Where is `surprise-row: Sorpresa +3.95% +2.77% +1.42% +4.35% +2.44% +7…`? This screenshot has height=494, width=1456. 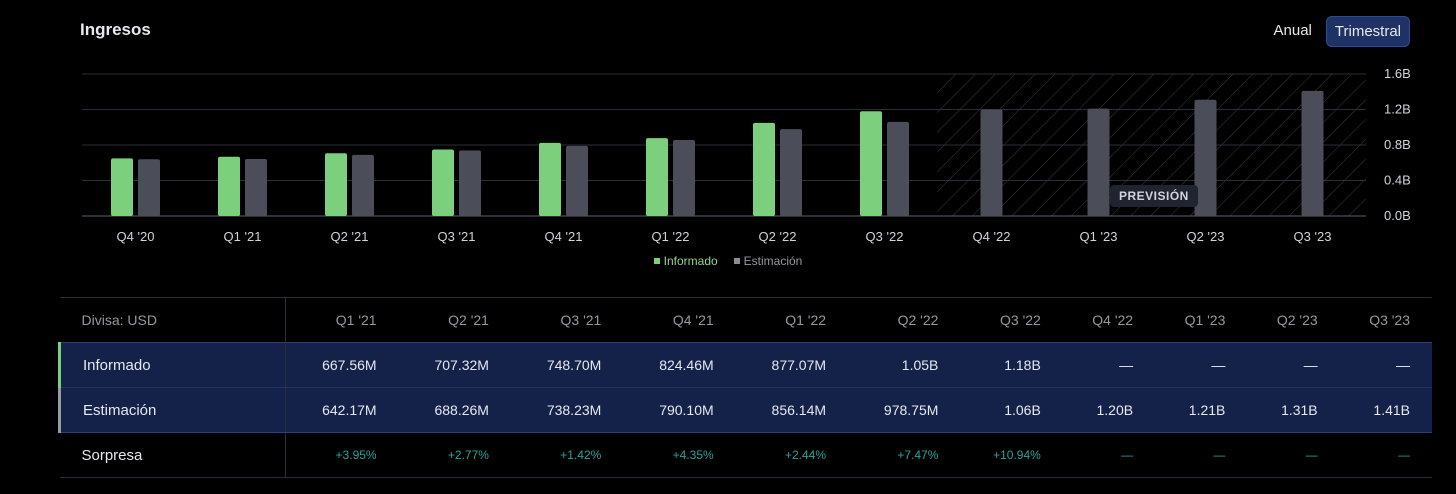
surprise-row: Sorpresa +3.95% +2.77% +1.42% +4.35% +2.44% +7… is located at coordinates (745, 455).